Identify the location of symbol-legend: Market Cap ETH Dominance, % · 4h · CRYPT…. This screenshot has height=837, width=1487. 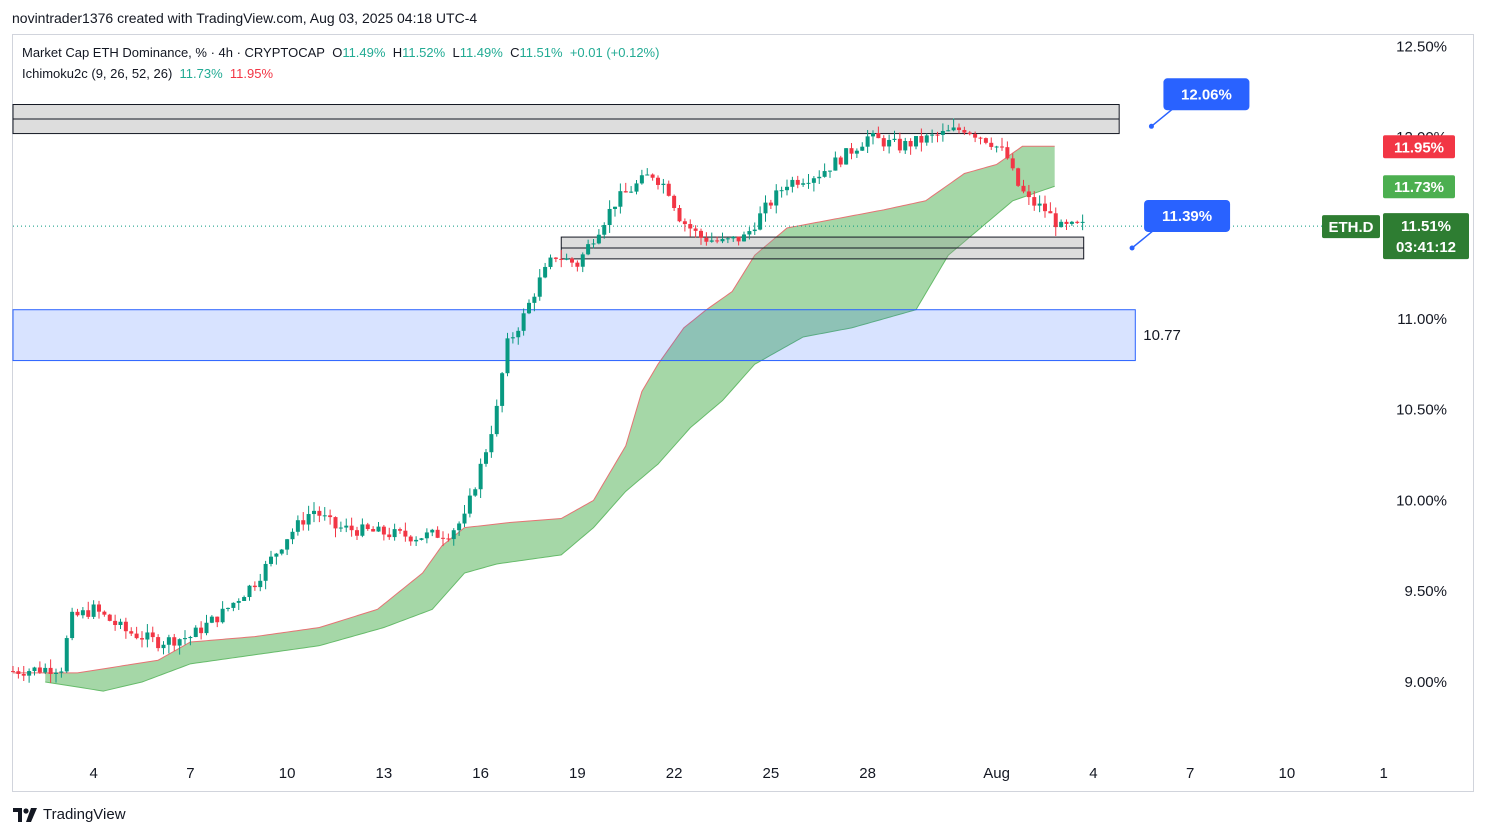
(340, 52).